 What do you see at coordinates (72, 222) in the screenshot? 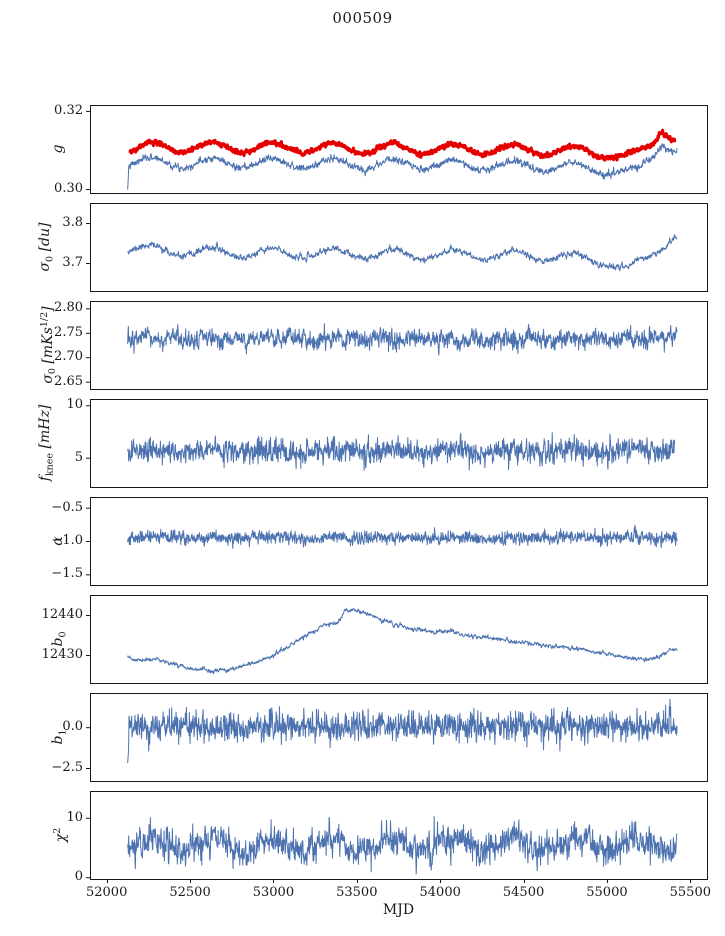
I see `y-tick-label: 3.8` at bounding box center [72, 222].